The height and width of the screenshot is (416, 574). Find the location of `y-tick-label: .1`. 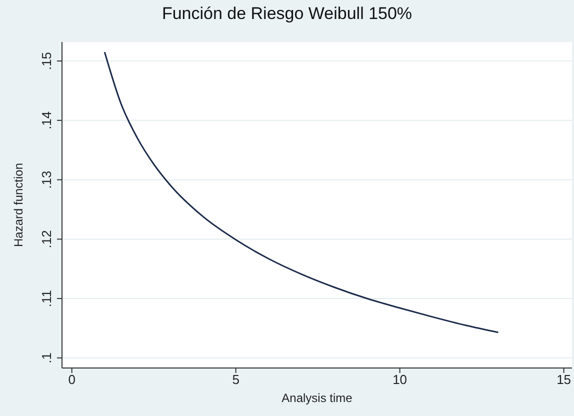

y-tick-label: .1 is located at coordinates (46, 358).